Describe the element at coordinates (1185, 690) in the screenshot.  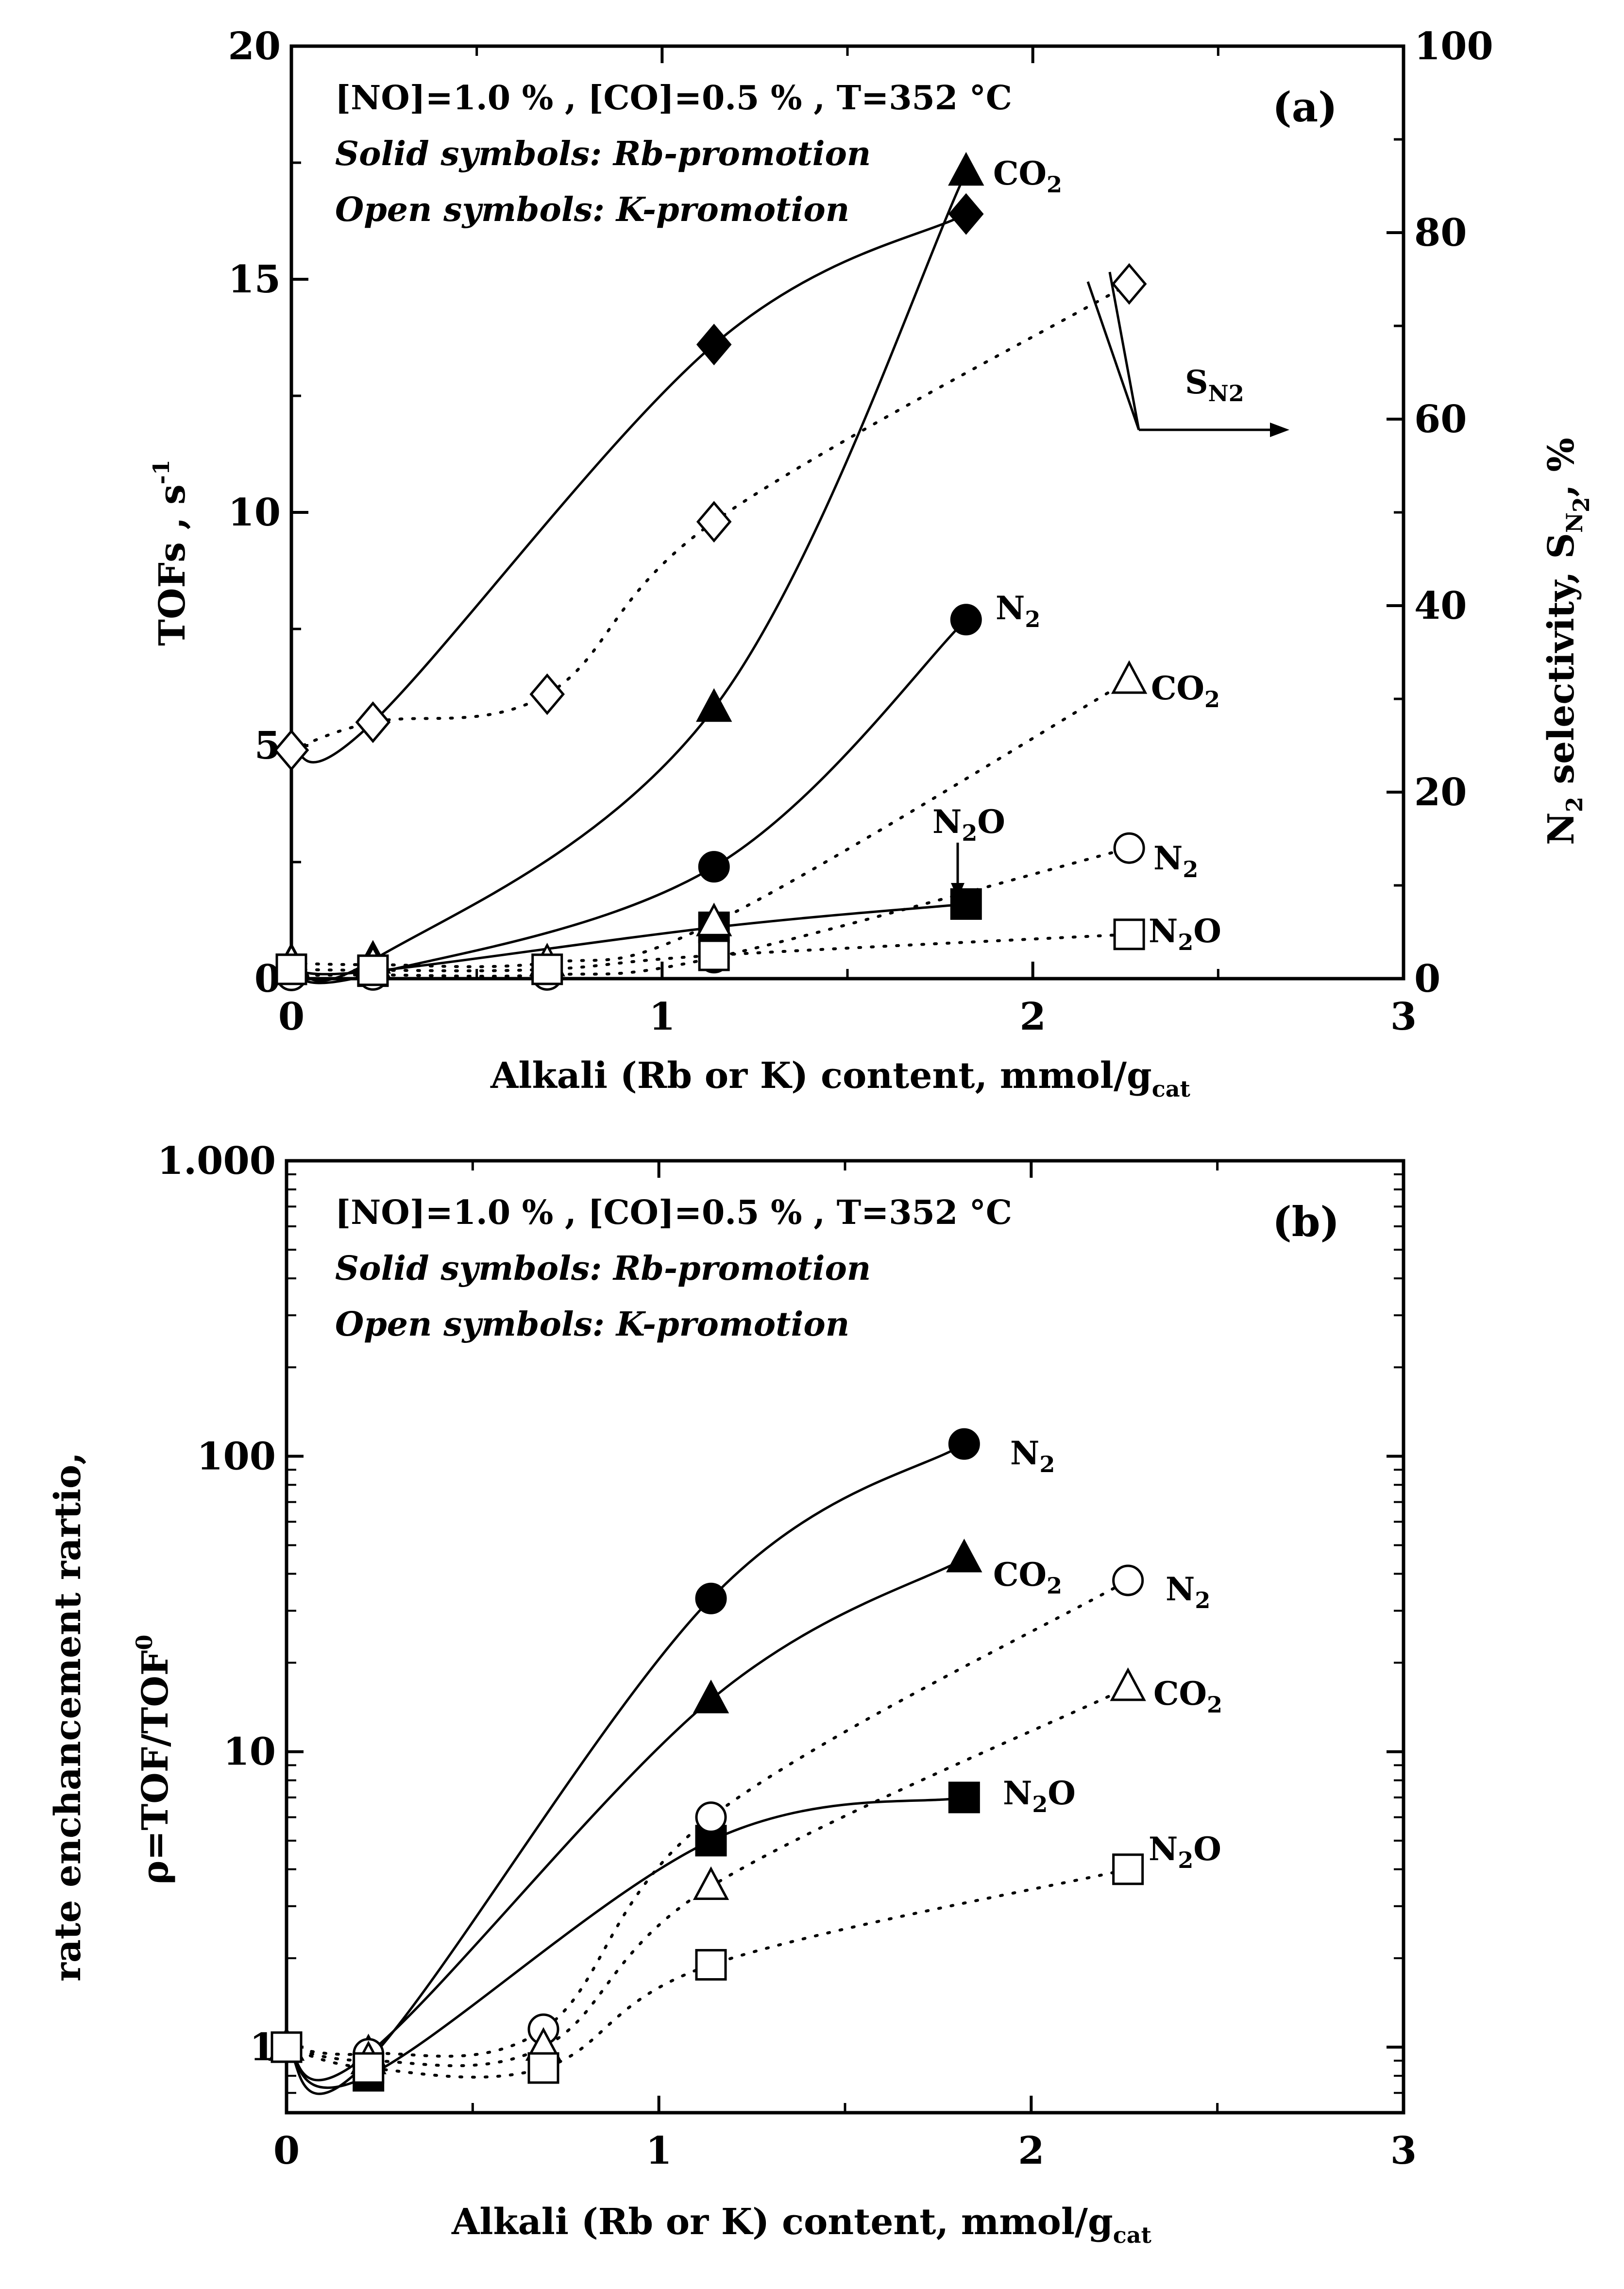
I see `label-co2-k: CO2` at that location.